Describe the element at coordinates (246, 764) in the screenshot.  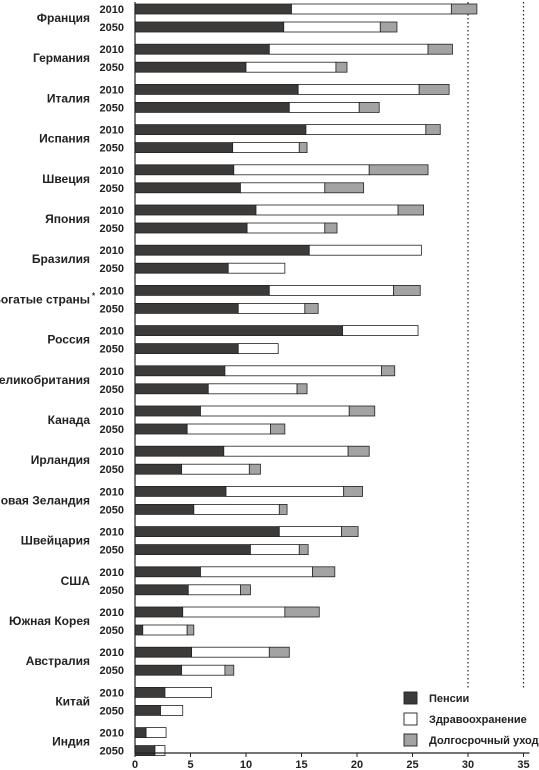
I see `x-tick-label: 10` at that location.